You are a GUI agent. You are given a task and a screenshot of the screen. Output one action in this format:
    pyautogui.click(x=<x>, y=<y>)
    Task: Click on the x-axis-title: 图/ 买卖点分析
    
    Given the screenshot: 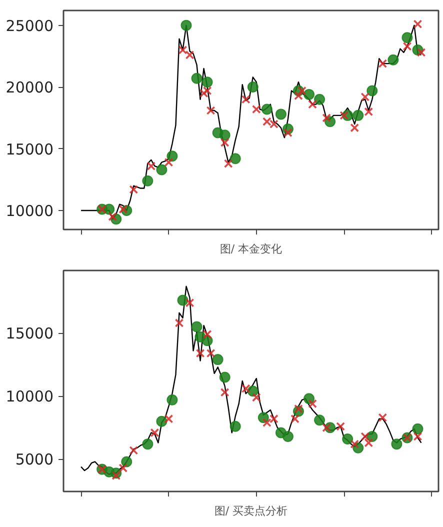 What is the action you would take?
    pyautogui.click(x=251, y=511)
    